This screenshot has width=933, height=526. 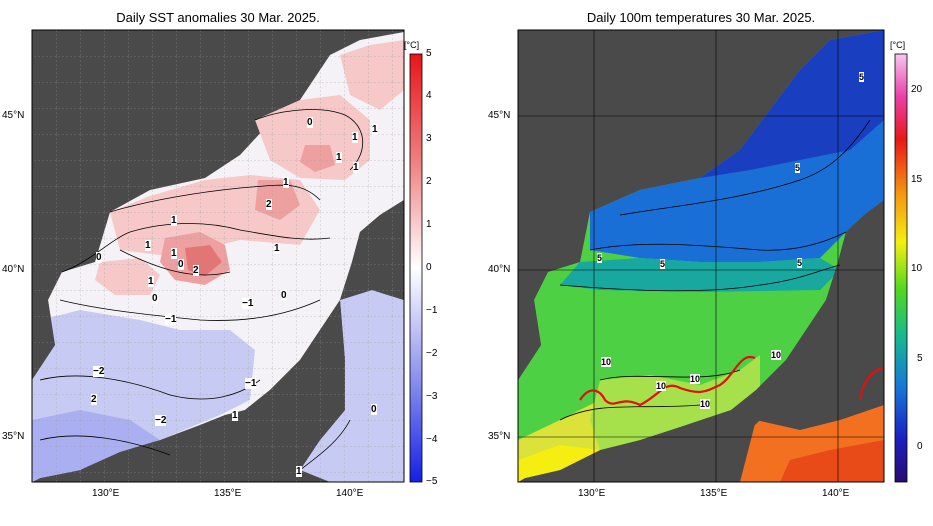 I want to click on tick-label: 4, so click(x=429, y=95).